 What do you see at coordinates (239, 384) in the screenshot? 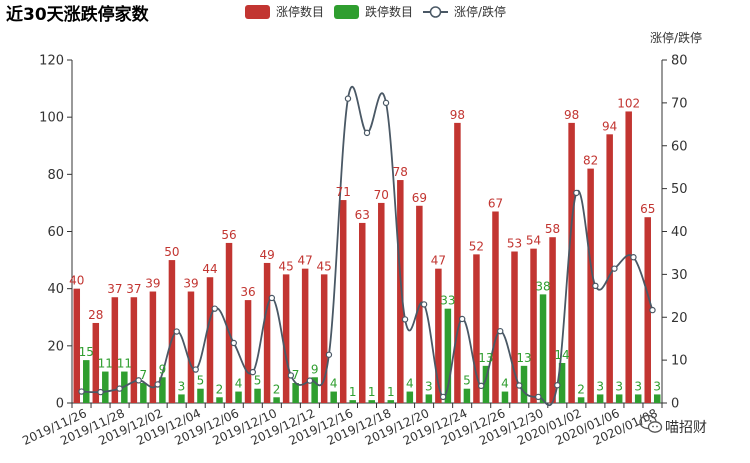
I see `data-label-limit-down: 4` at bounding box center [239, 384].